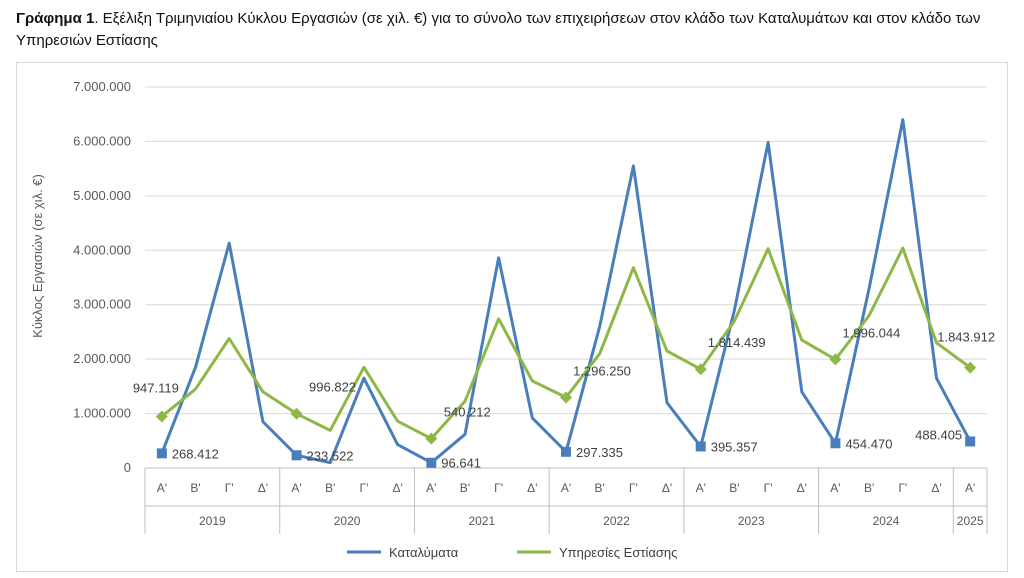  I want to click on data-label: 395.357, so click(734, 446).